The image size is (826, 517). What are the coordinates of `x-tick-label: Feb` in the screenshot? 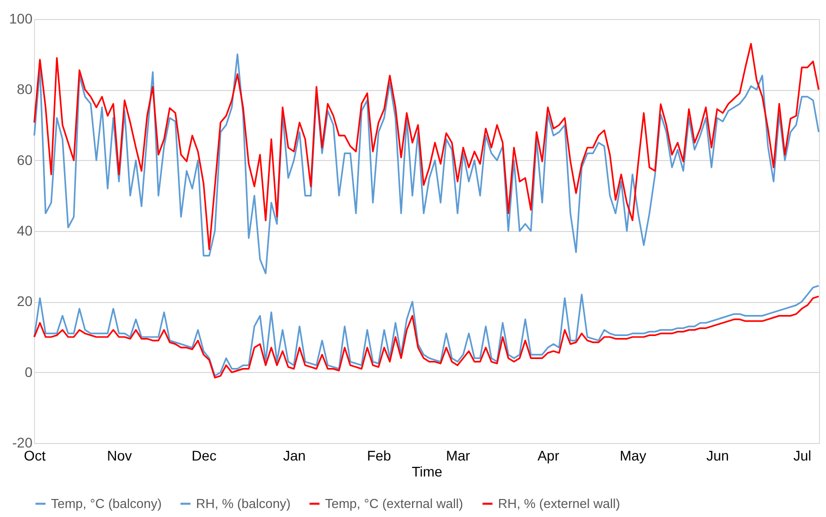 It's located at (379, 456).